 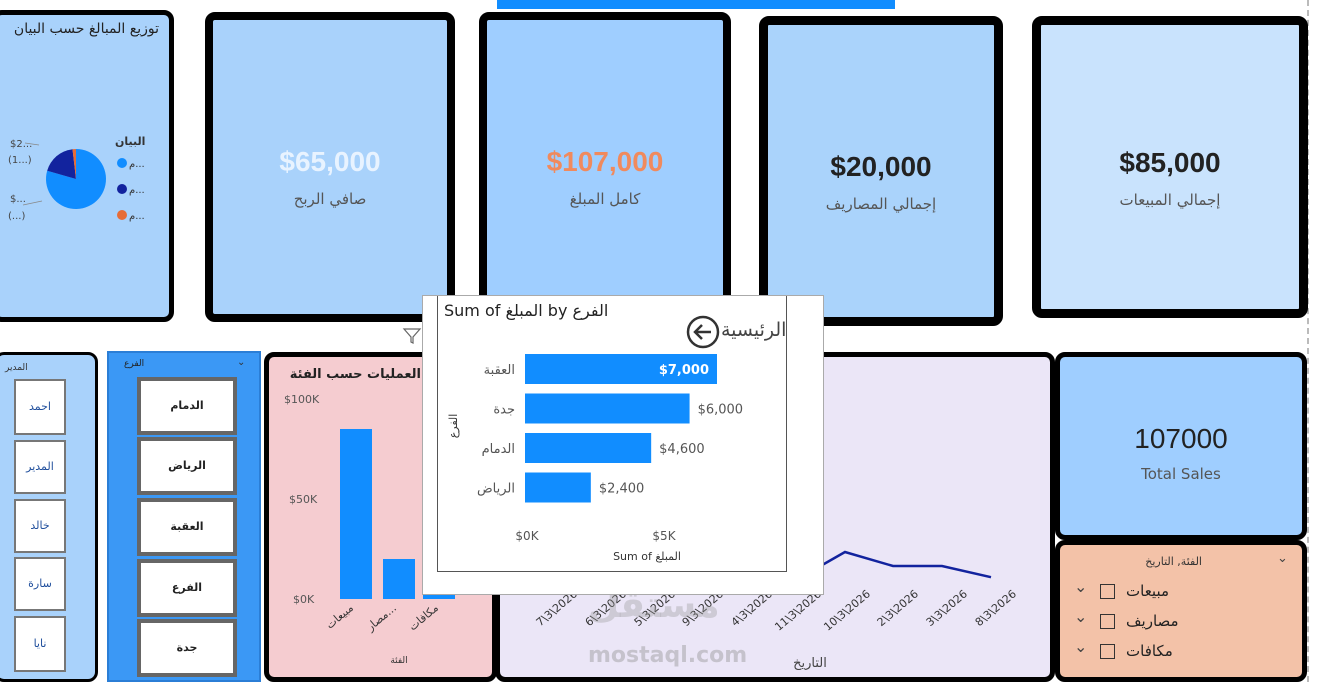 I want to click on kpi-net-profit-label: صافي الربح, so click(x=330, y=199).